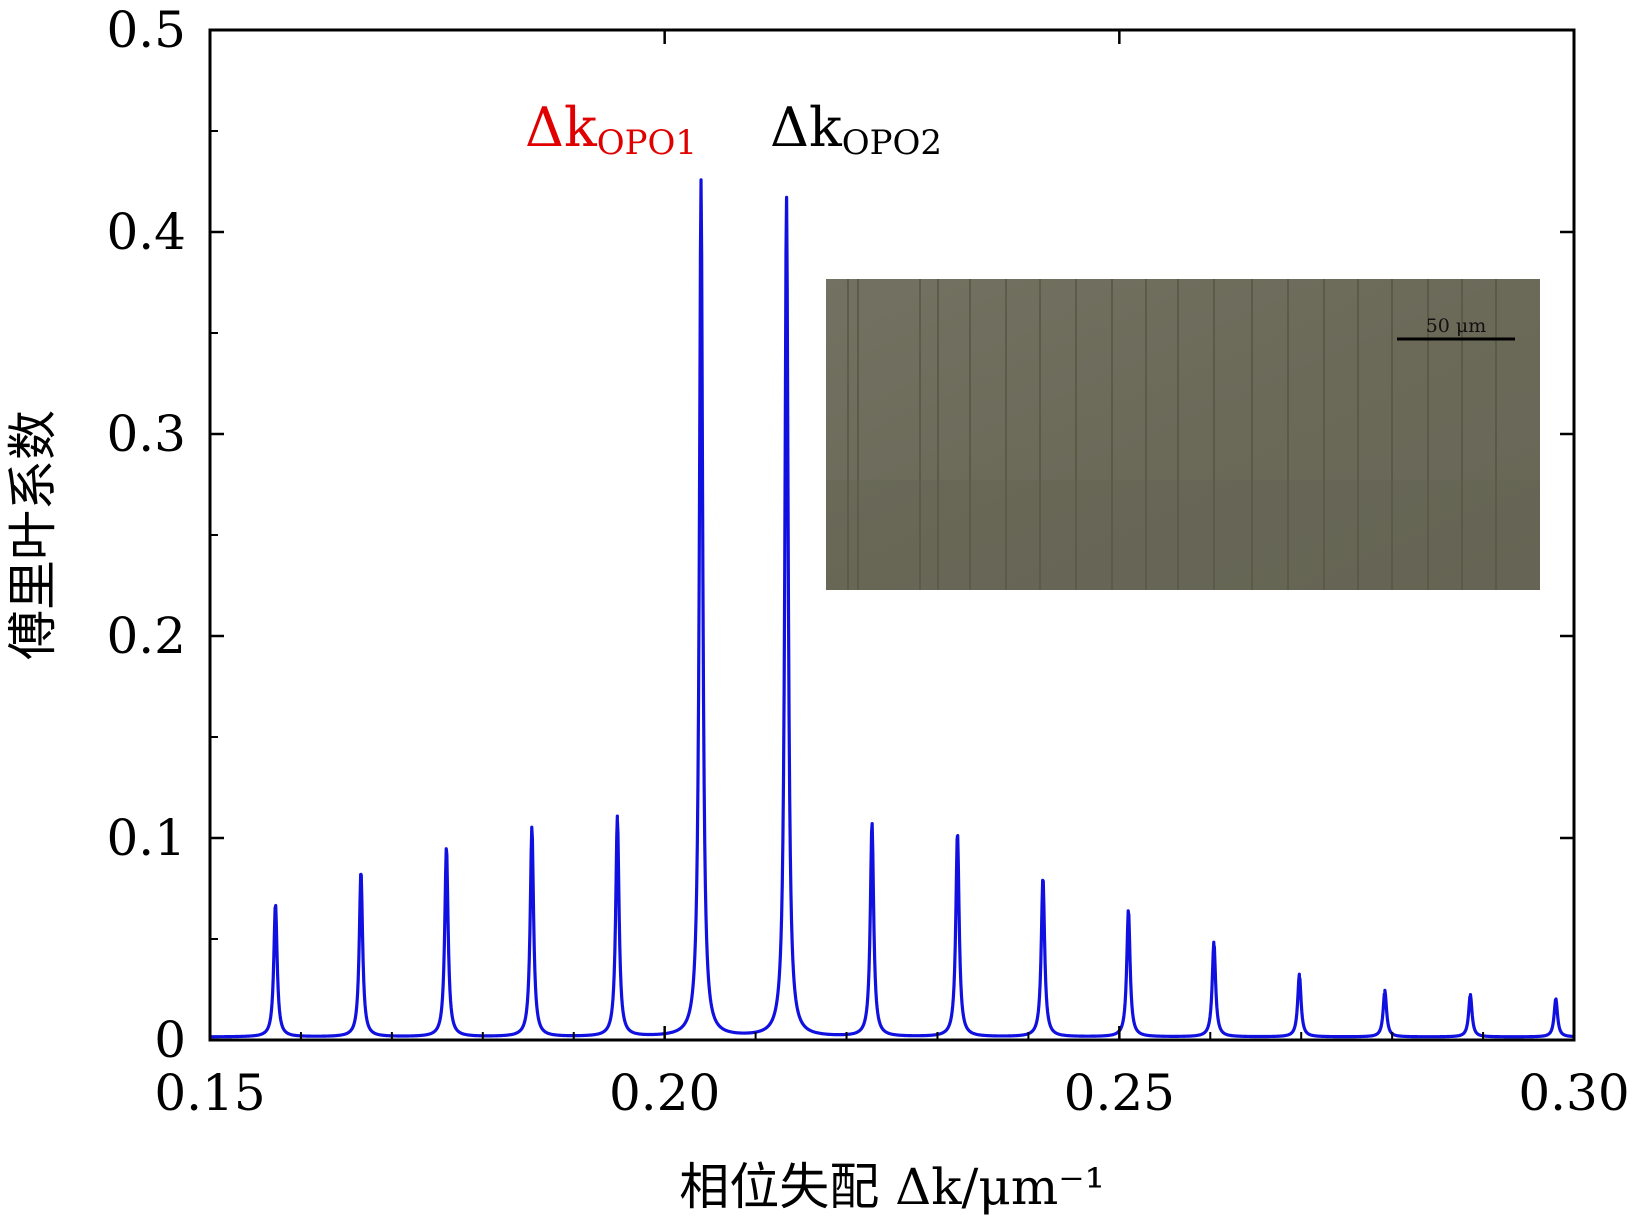  Describe the element at coordinates (146, 838) in the screenshot. I see `y-tick-label: 0.1` at that location.